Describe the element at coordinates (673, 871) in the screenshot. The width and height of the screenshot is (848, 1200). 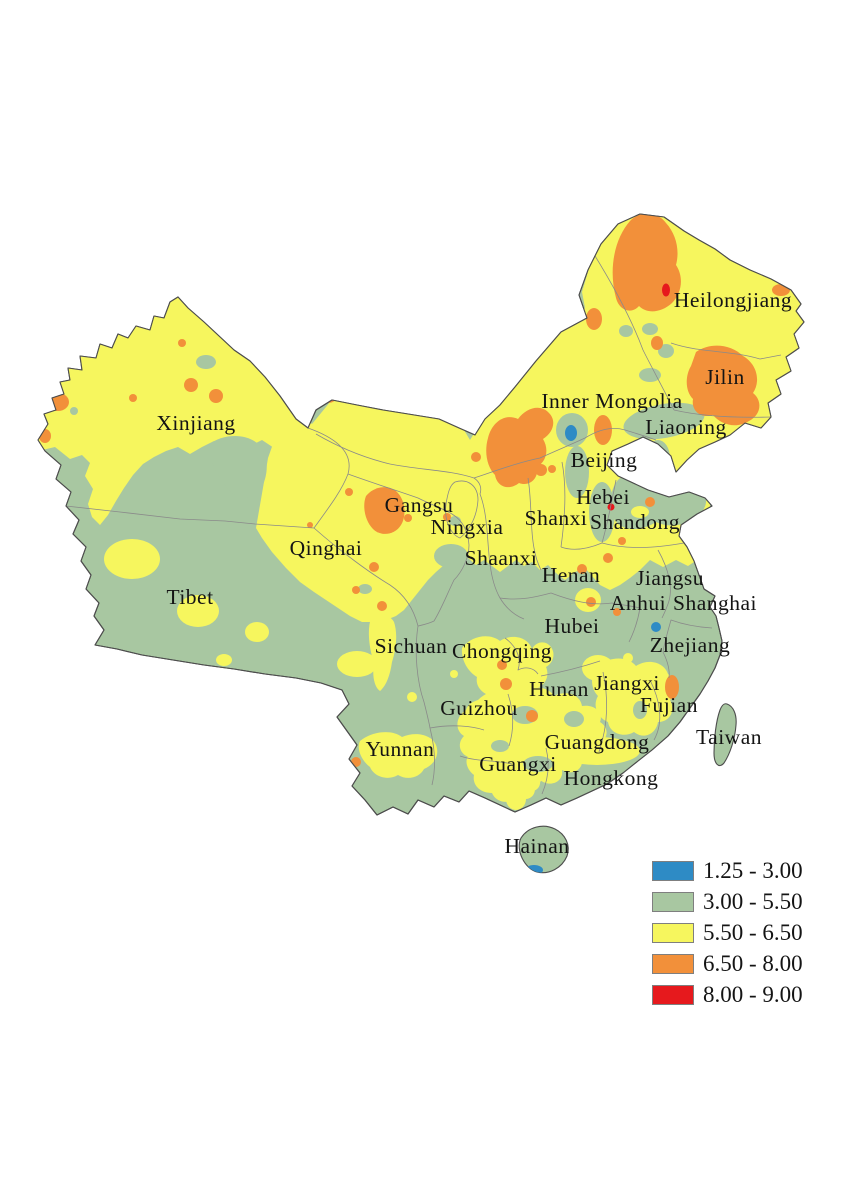
I see `legend-swatch-blue` at that location.